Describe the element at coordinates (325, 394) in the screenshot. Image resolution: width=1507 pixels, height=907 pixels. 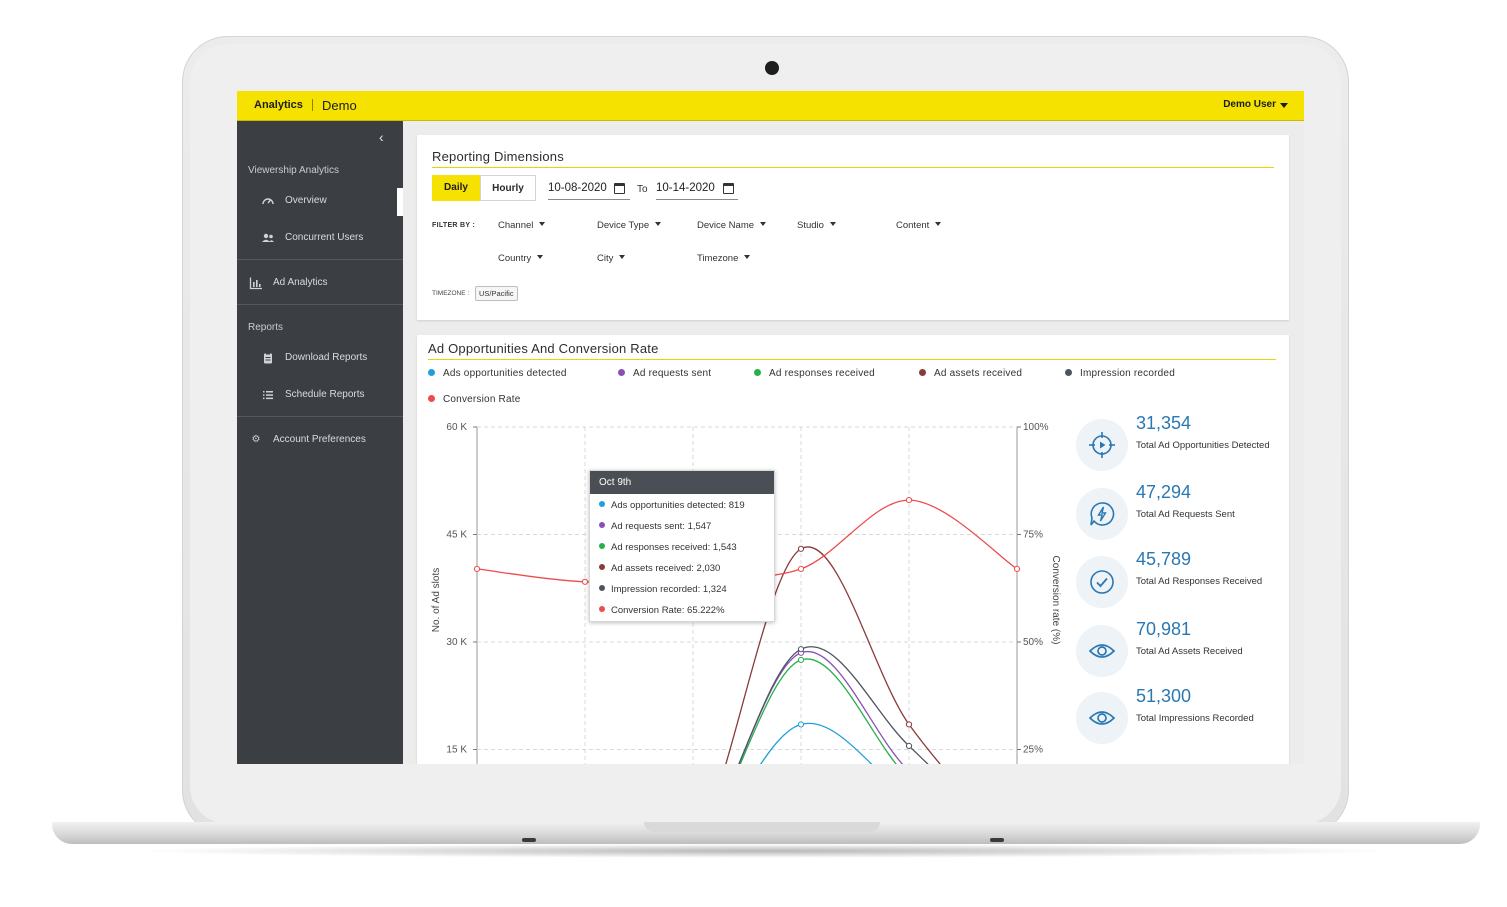
I see `sidebar-item-label: Schedule Reports` at that location.